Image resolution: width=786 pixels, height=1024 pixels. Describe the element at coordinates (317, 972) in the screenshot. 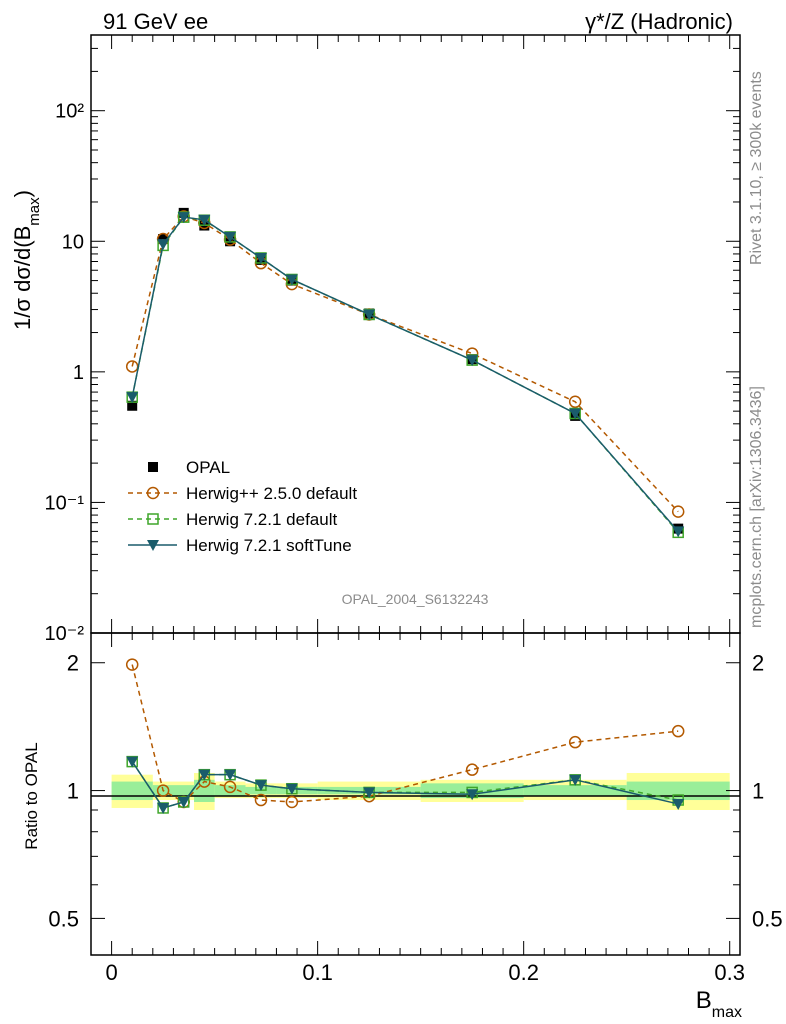

I see `ratio-x-tick-label: 0.1` at that location.